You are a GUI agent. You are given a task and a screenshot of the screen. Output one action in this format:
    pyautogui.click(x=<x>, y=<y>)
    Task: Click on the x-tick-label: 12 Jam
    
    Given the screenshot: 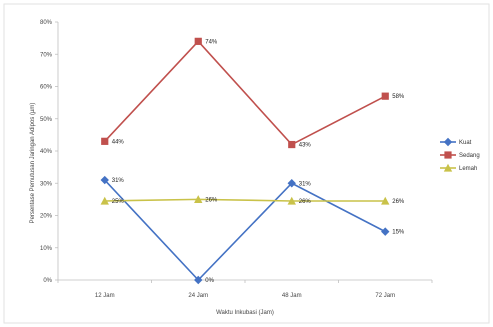 What is the action you would take?
    pyautogui.click(x=105, y=296)
    